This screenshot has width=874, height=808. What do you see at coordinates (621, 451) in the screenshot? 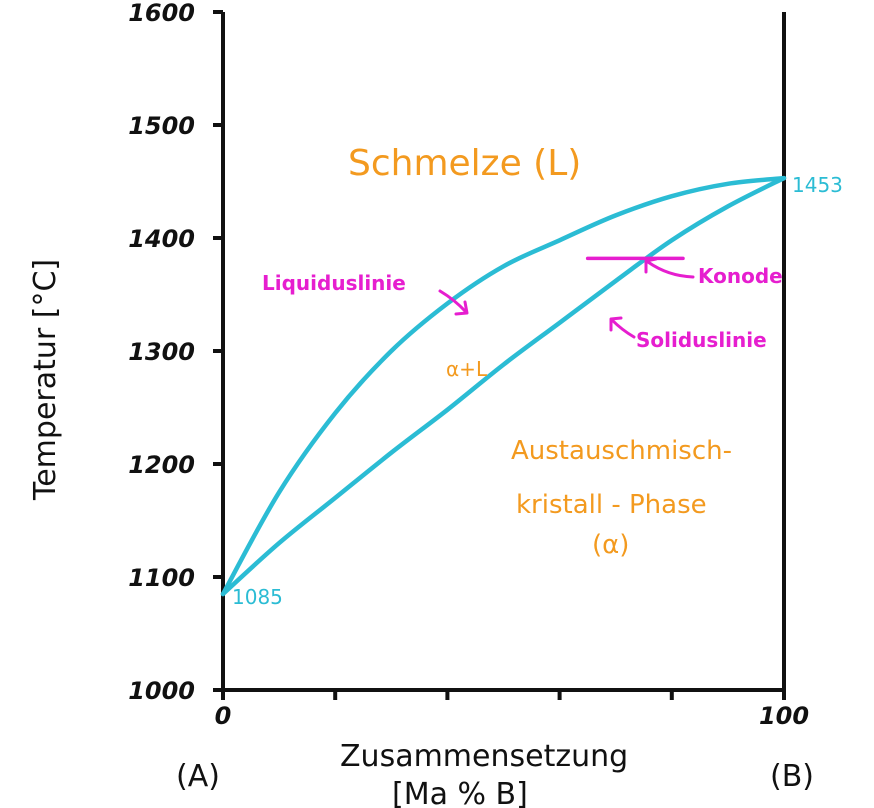
I see `solid-region-label-line1: Austauschmisch-` at bounding box center [621, 451].